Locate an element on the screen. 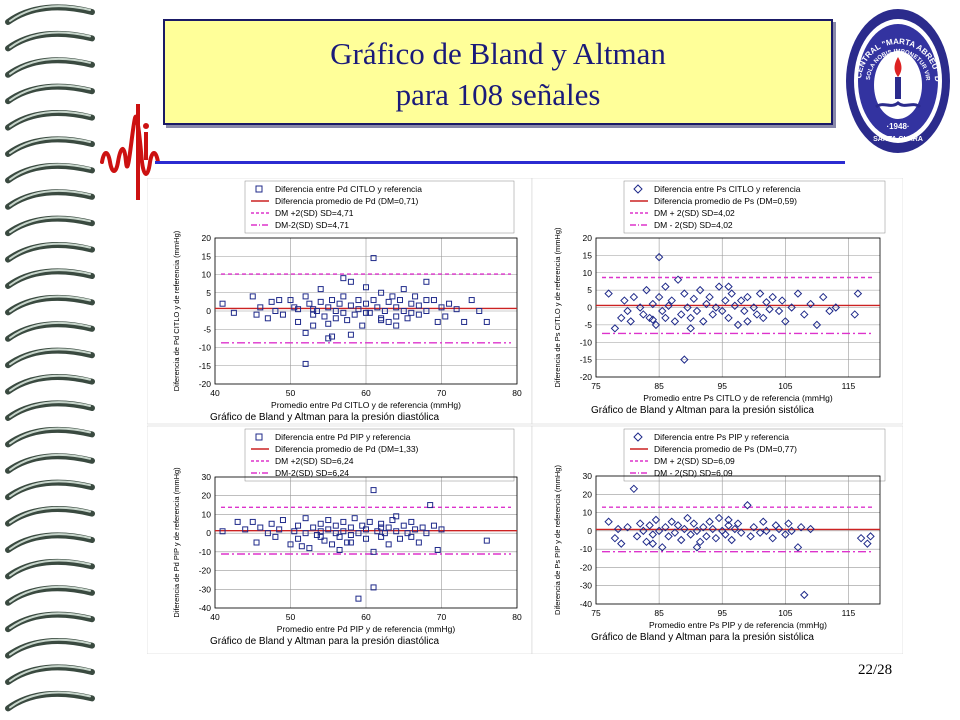 This screenshot has height=720, width=960. y-tick-label: 20 is located at coordinates (207, 238).